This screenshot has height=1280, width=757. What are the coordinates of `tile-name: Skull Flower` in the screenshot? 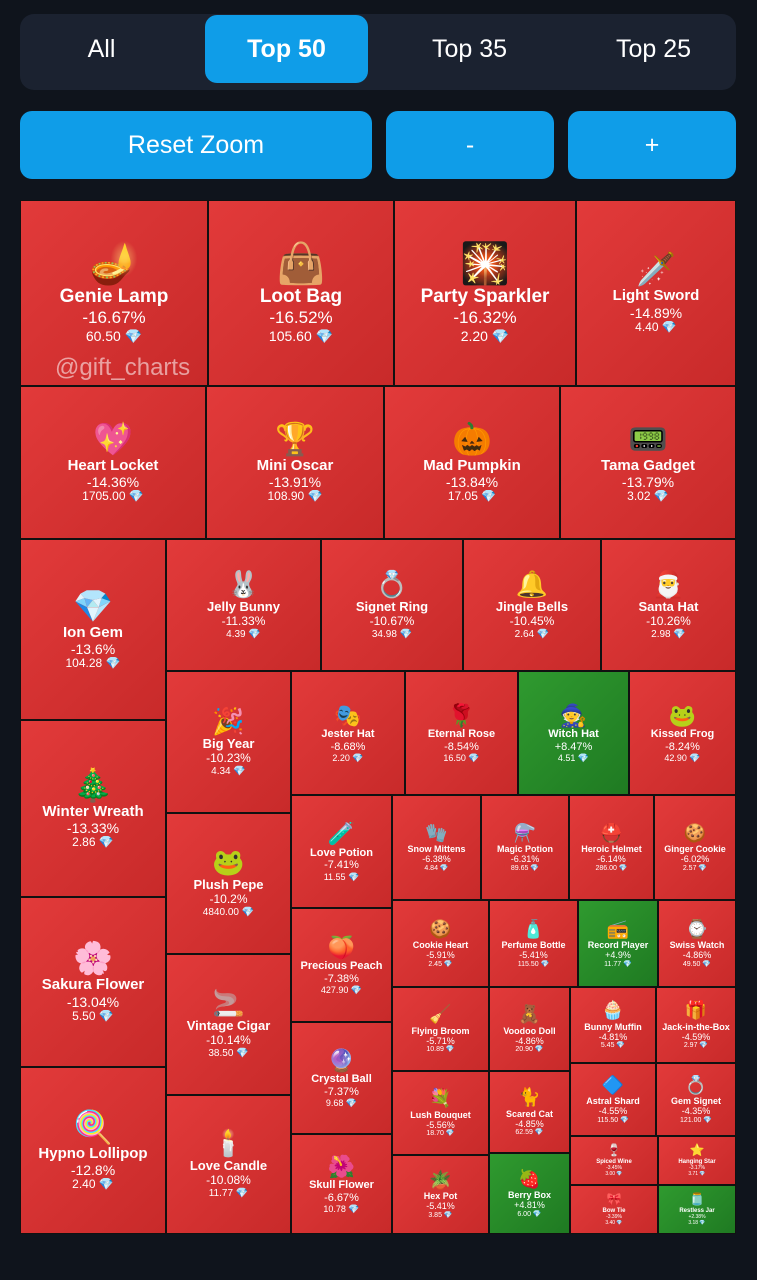 It's located at (341, 1185).